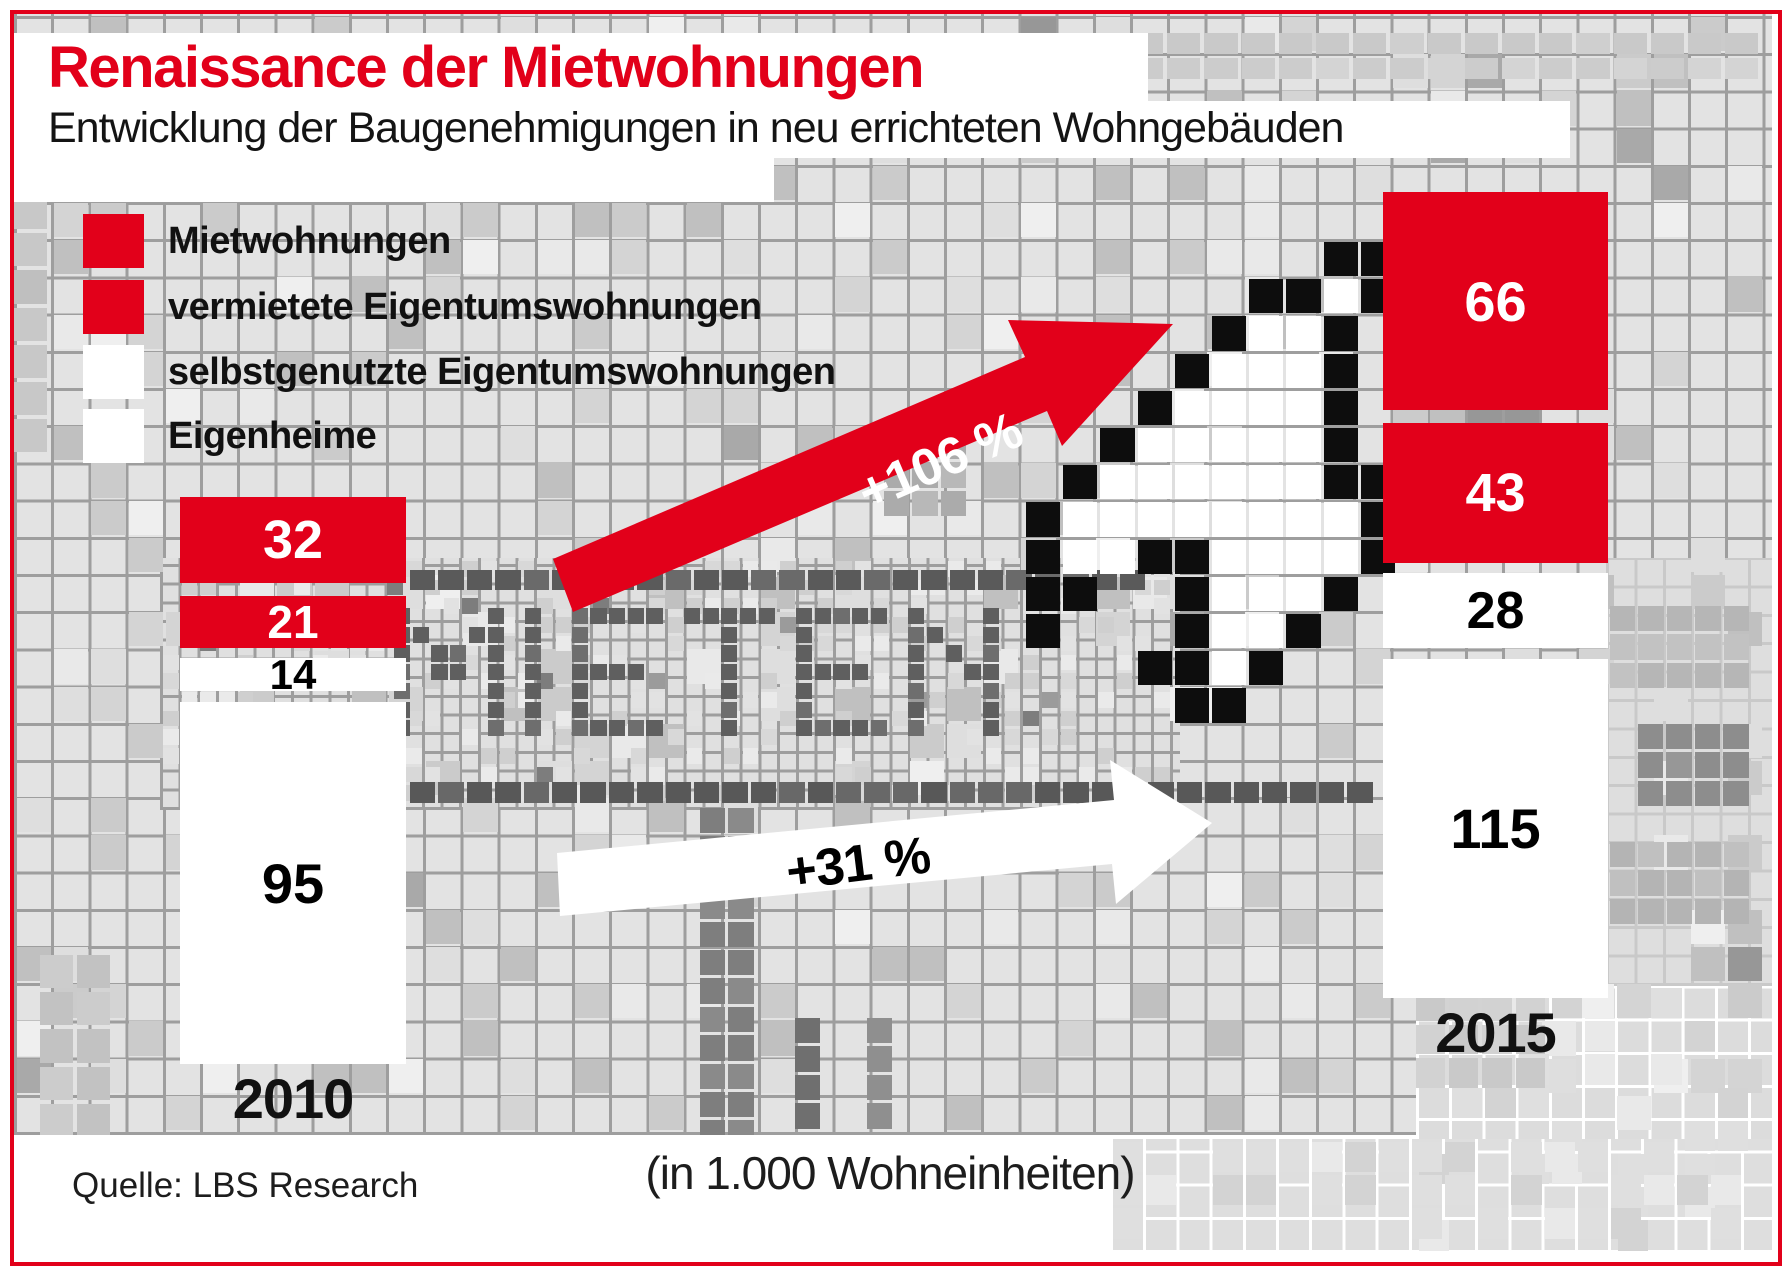 This screenshot has width=1786, height=1272. Describe the element at coordinates (113, 241) in the screenshot. I see `legend-swatch-mietwohnungen` at that location.